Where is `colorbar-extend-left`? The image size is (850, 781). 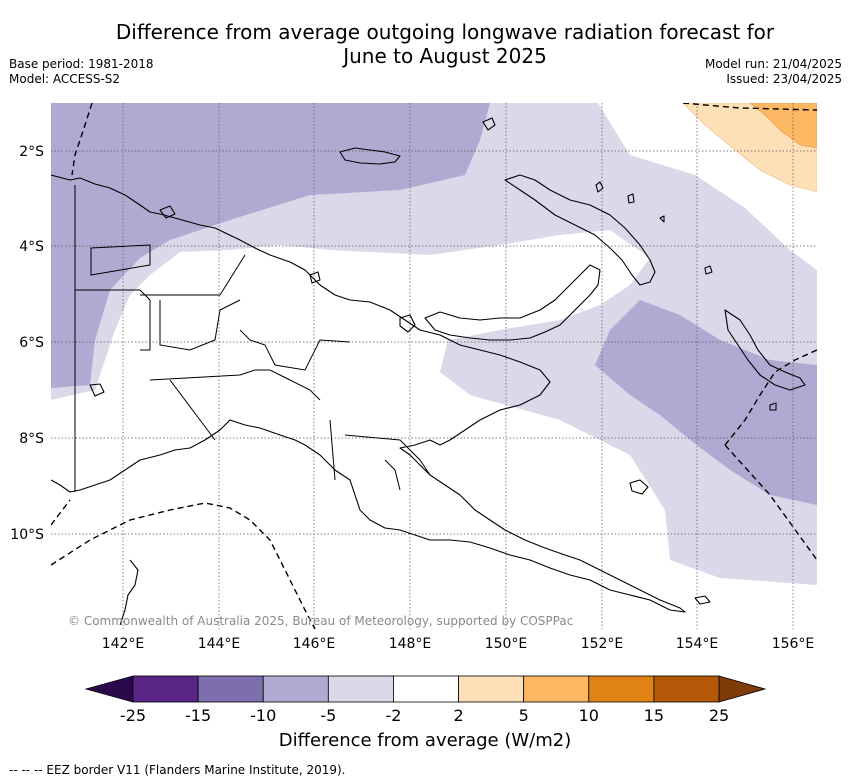 colorbar-extend-left is located at coordinates (109, 689).